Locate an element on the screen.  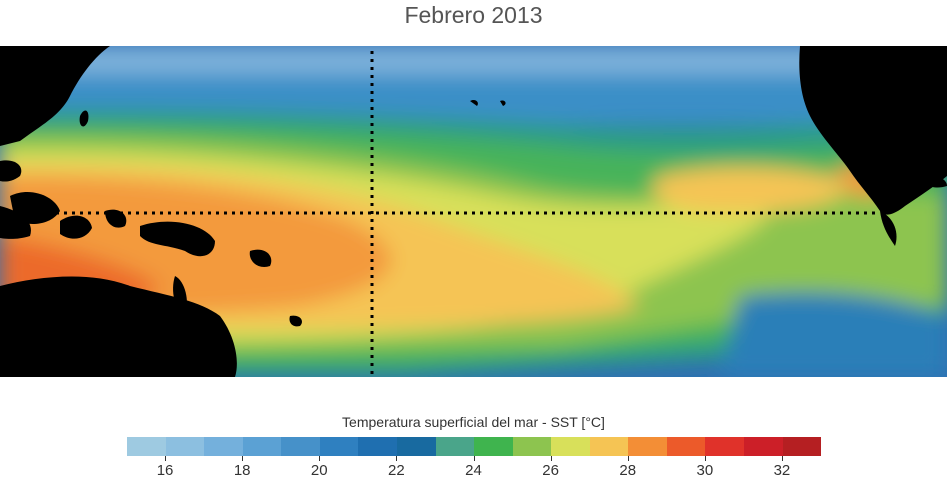
map-title: Febrero 2013 is located at coordinates (473, 15).